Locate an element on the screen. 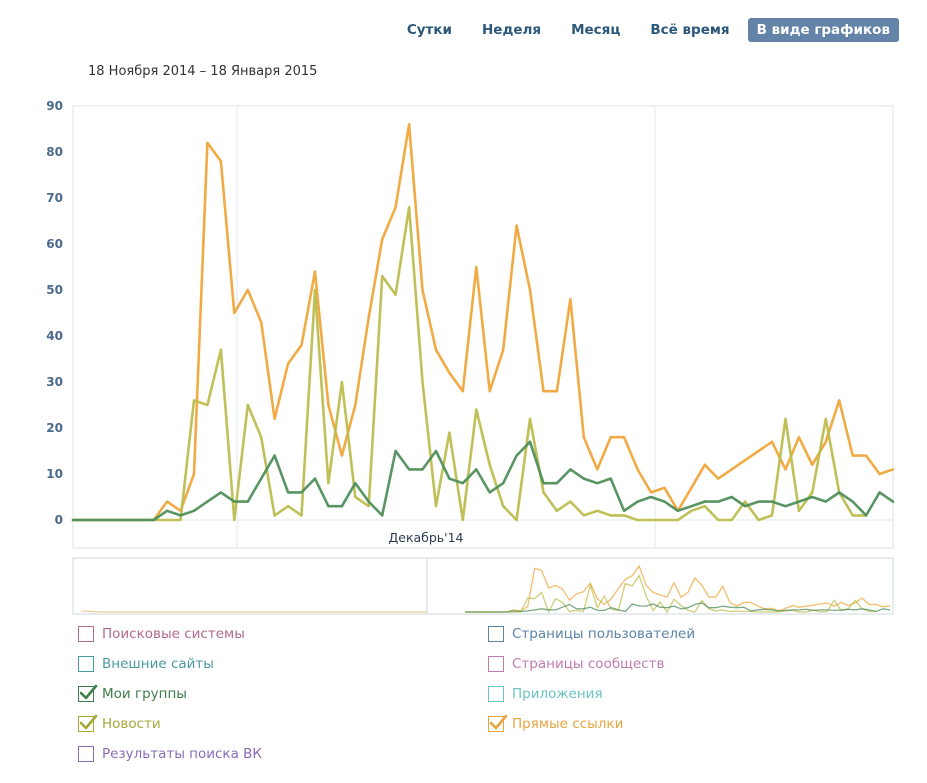 The image size is (927, 783). tab-day: Сутки is located at coordinates (429, 30).